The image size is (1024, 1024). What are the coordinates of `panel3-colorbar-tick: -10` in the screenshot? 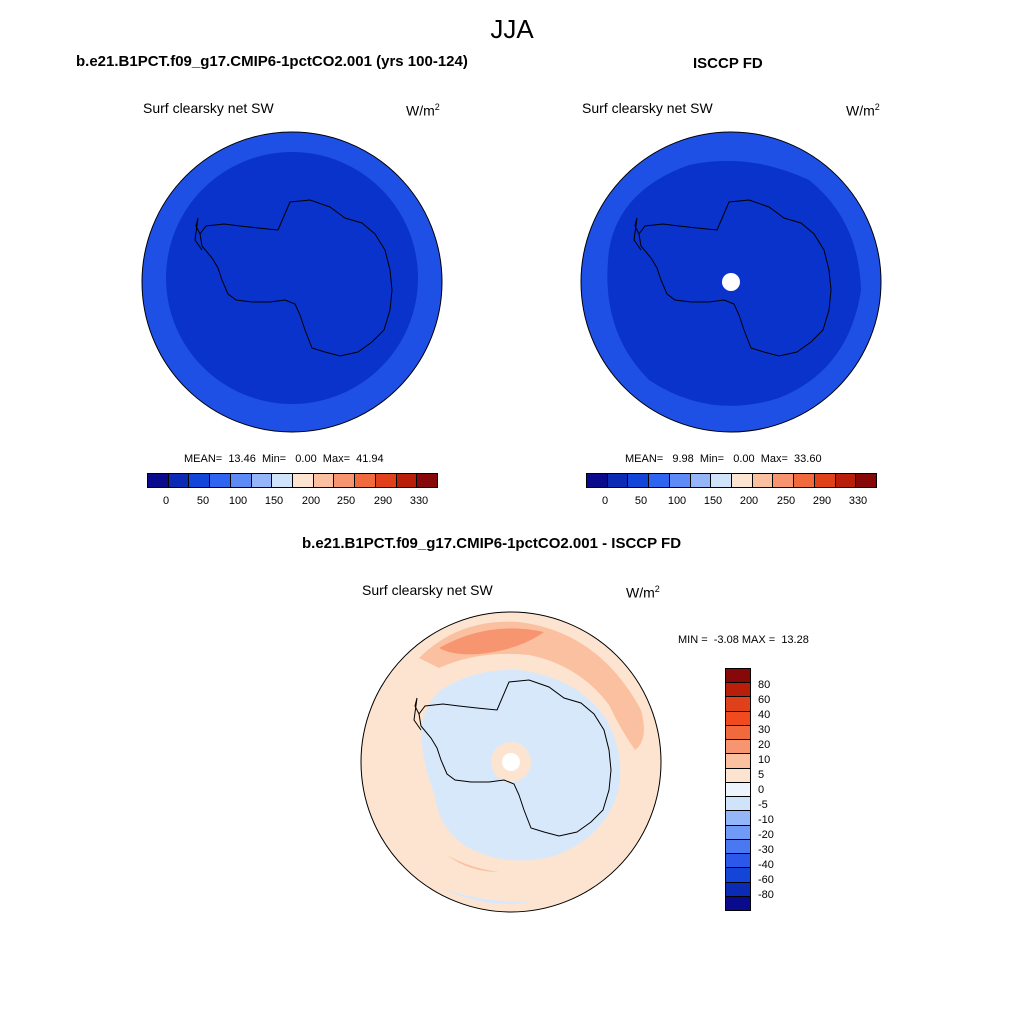 It's located at (766, 820).